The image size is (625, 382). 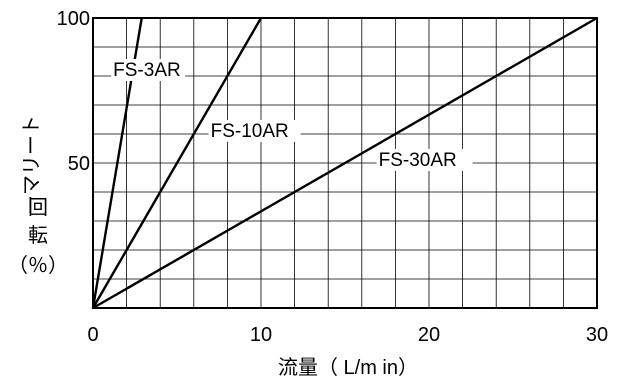 What do you see at coordinates (418, 160) in the screenshot?
I see `series-label-fs-30ar: FS-30AR` at bounding box center [418, 160].